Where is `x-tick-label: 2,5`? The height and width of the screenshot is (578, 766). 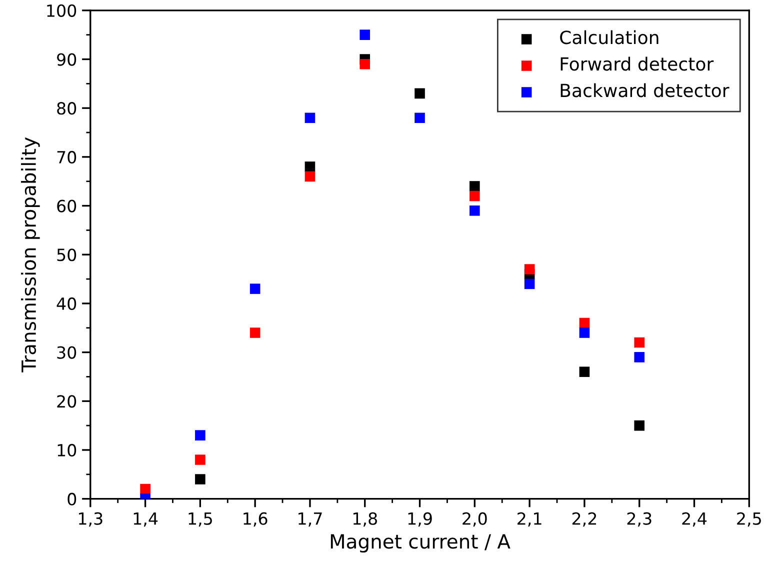
x-tick-label: 2,5 is located at coordinates (749, 519).